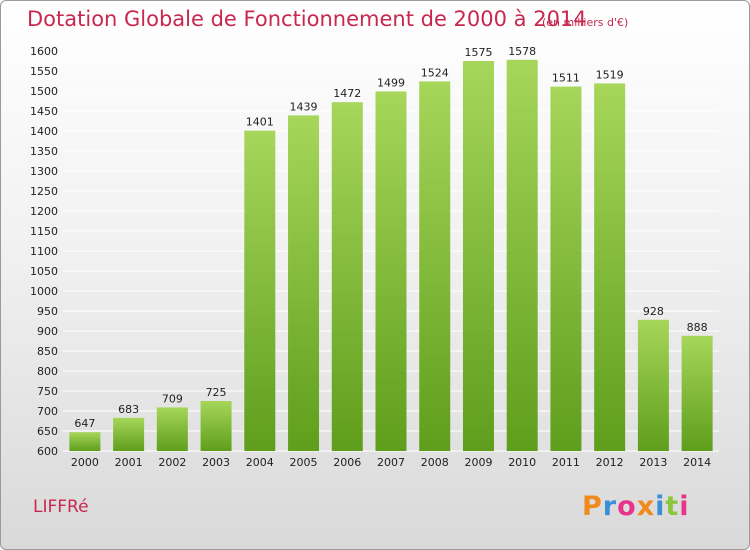 Image resolution: width=750 pixels, height=550 pixels. Describe the element at coordinates (85, 462) in the screenshot. I see `x-tick-label-2000: 2000` at that location.